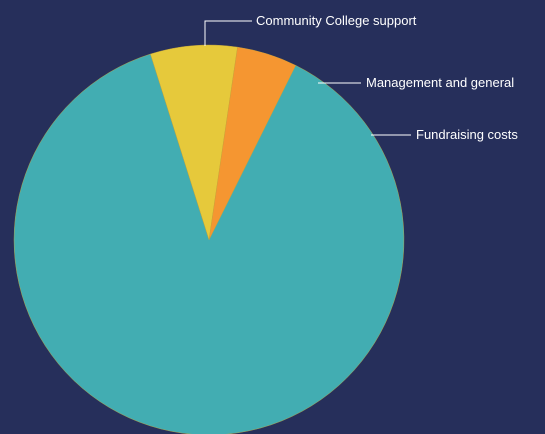 The height and width of the screenshot is (434, 545). What do you see at coordinates (228, 33) in the screenshot?
I see `leader-line-community-college-support` at bounding box center [228, 33].